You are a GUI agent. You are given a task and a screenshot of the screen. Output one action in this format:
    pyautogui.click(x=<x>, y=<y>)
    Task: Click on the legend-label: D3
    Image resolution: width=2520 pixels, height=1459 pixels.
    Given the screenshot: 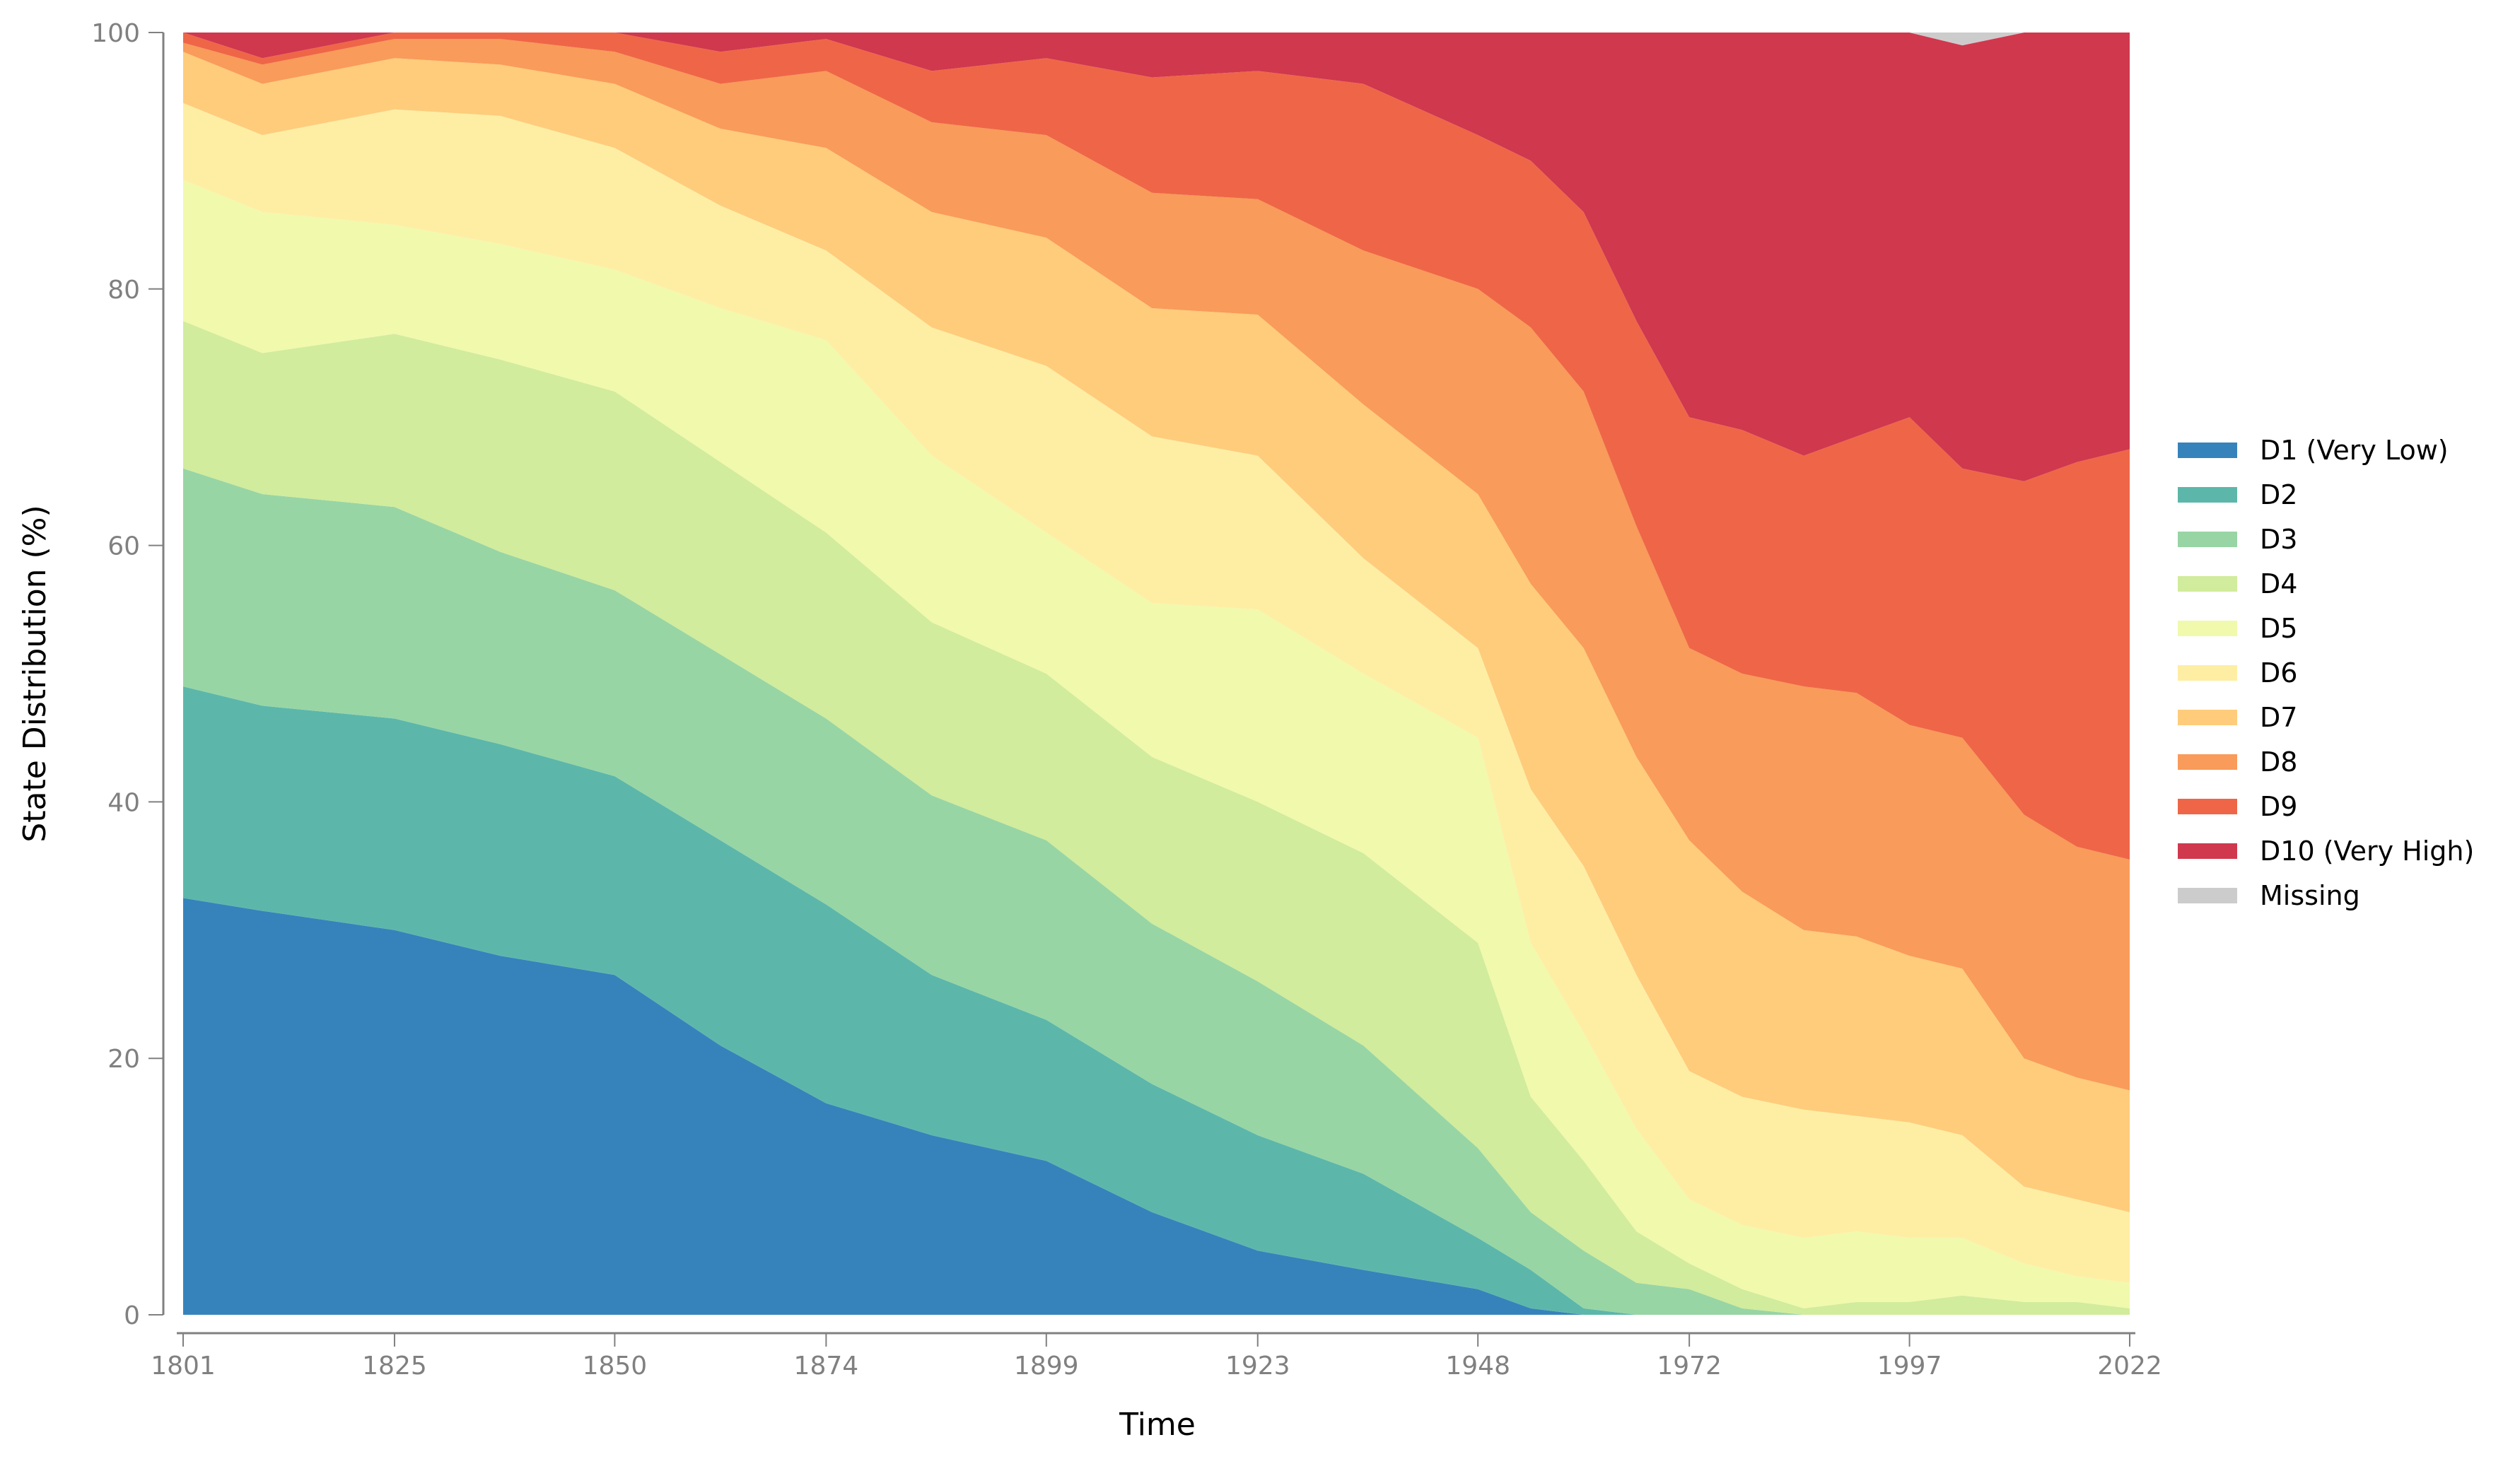 What is the action you would take?
    pyautogui.click(x=2279, y=539)
    